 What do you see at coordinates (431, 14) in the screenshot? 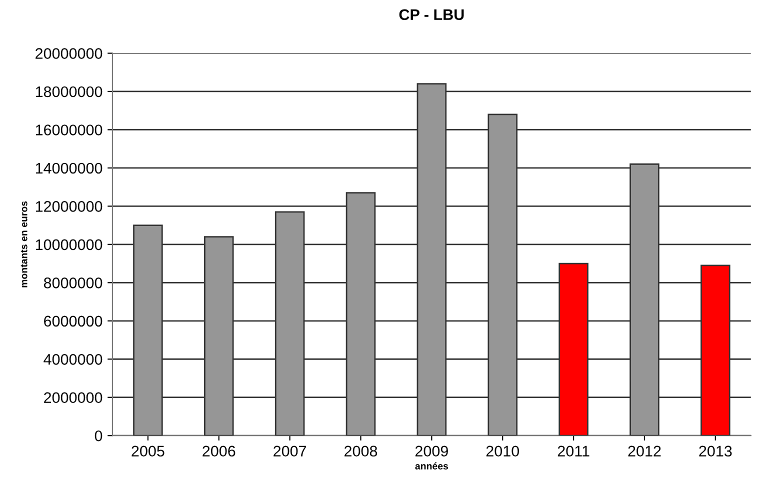
I see `chart-title: CP - LBU` at bounding box center [431, 14].